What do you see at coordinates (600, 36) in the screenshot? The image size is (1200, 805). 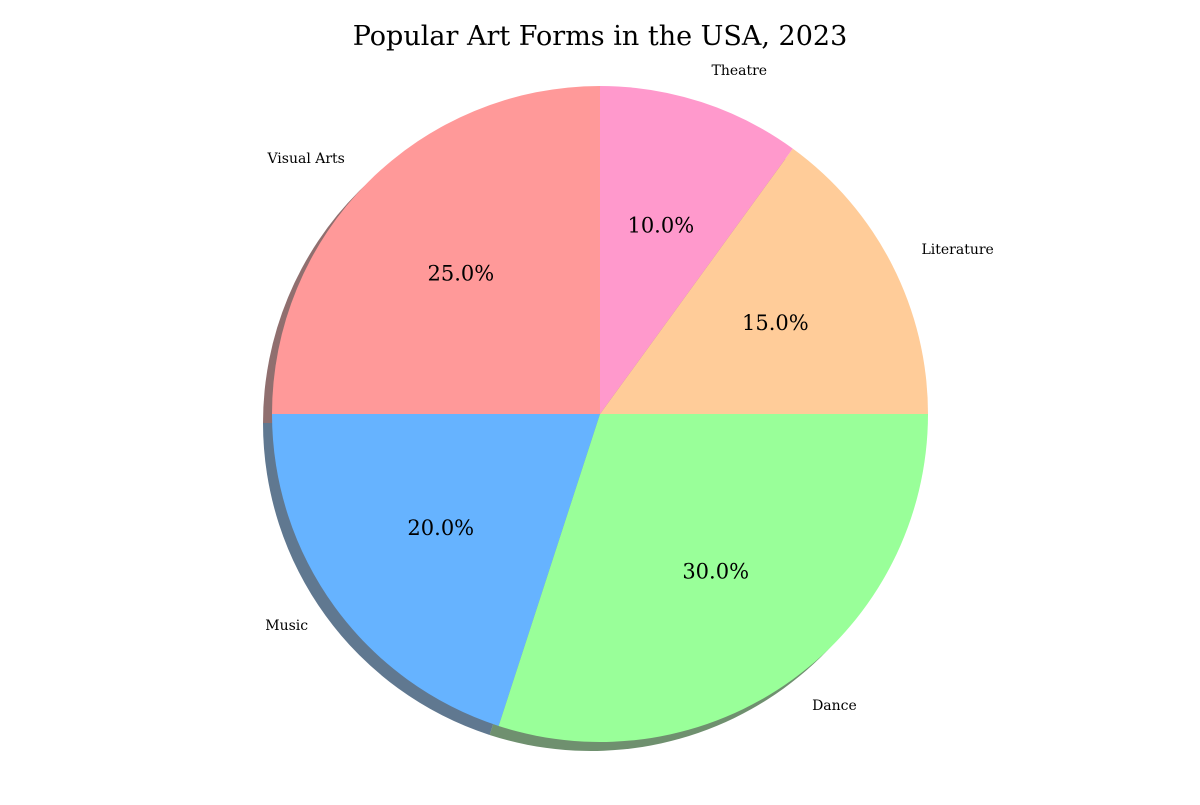 I see `chart-title: Popular Art Forms in the USA, 2023` at bounding box center [600, 36].